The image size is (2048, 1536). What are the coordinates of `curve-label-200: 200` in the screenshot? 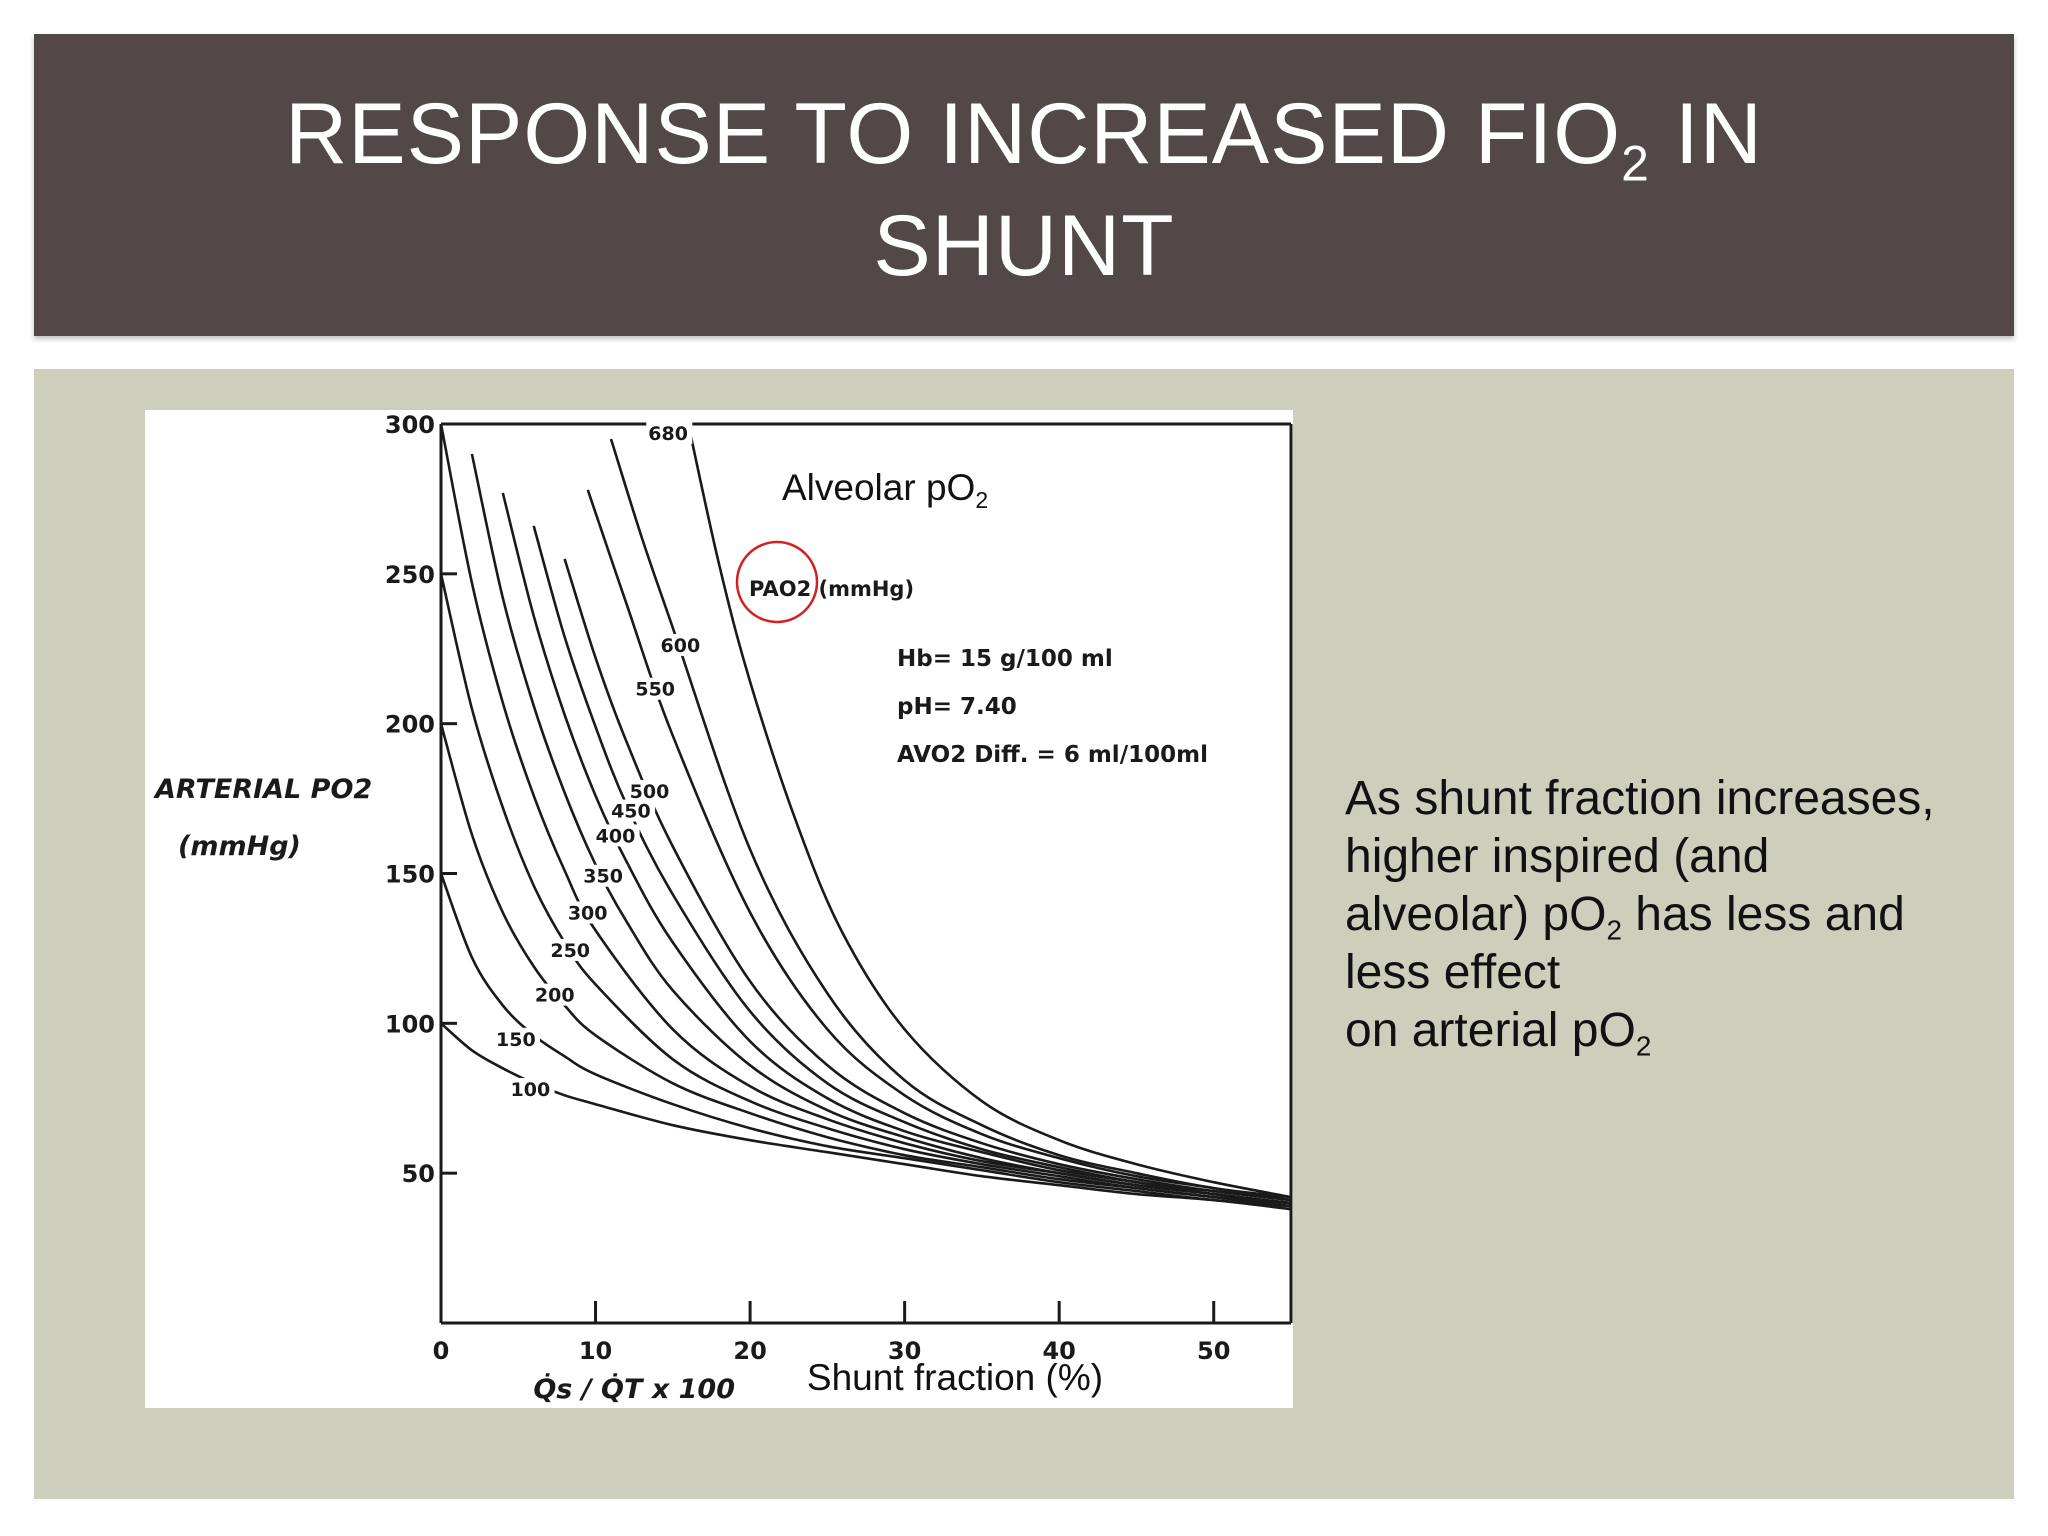 It's located at (555, 996).